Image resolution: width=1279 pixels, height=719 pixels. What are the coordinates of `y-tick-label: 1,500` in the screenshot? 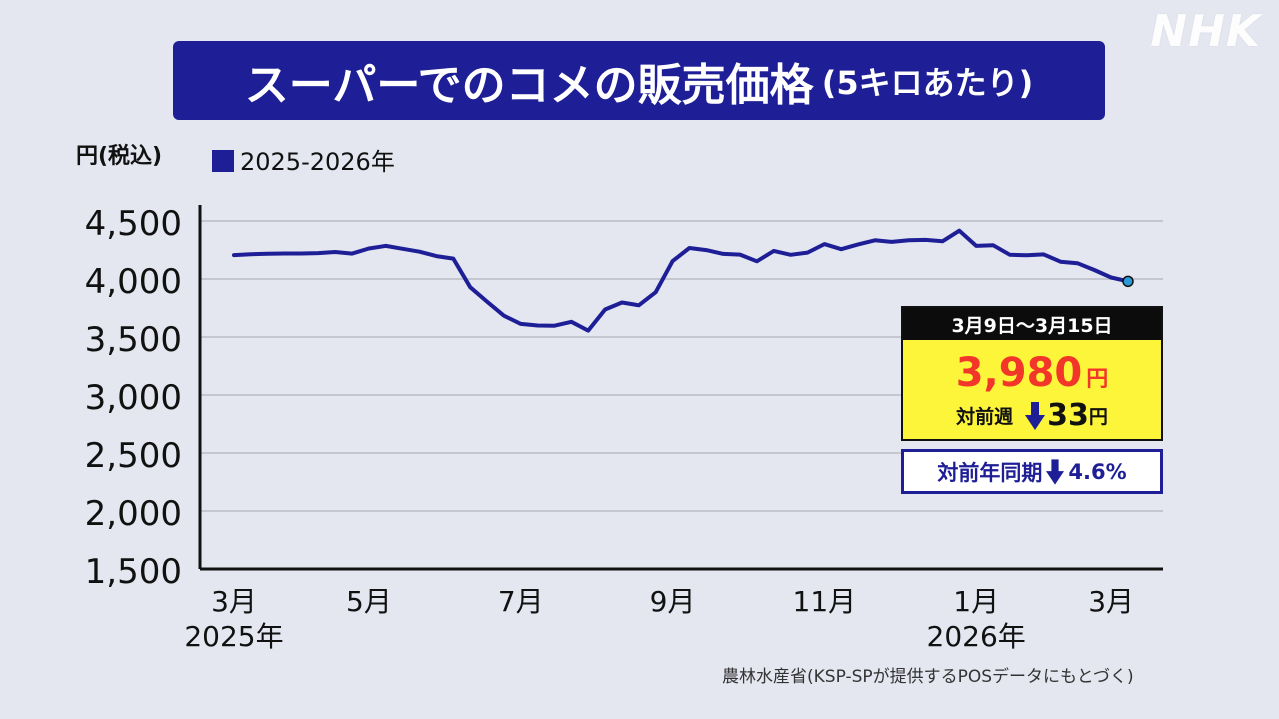 It's located at (133, 572).